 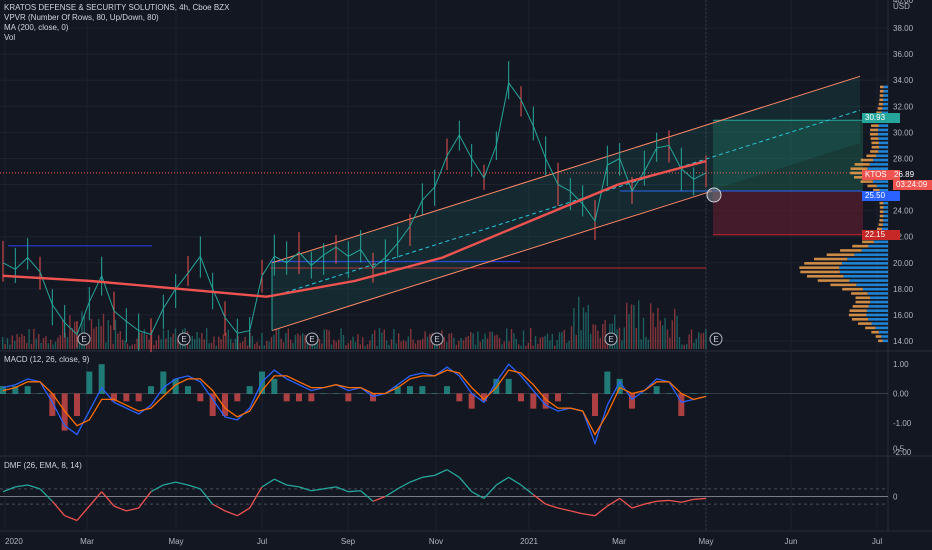 I want to click on earnings-label: E, so click(x=83, y=339).